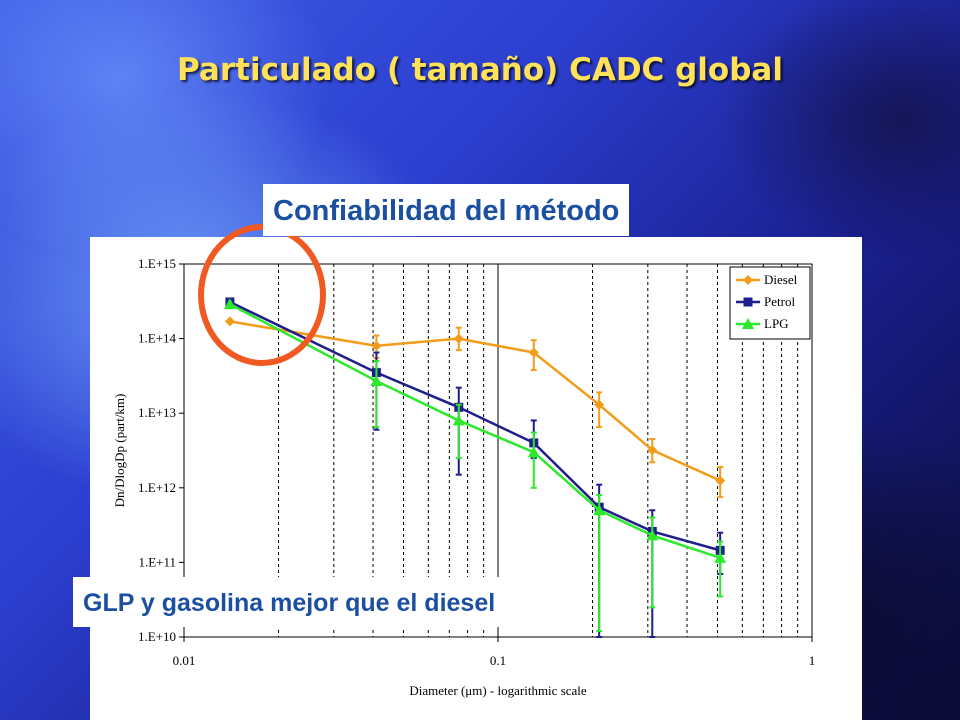 This screenshot has height=720, width=960. What do you see at coordinates (781, 279) in the screenshot?
I see `legend-label-diesel: Diesel` at bounding box center [781, 279].